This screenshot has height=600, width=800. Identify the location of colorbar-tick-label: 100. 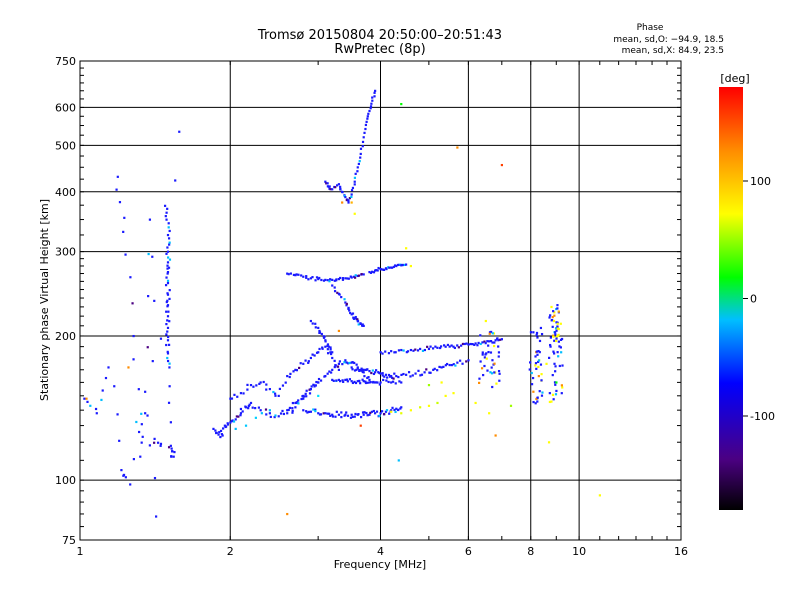
(760, 181).